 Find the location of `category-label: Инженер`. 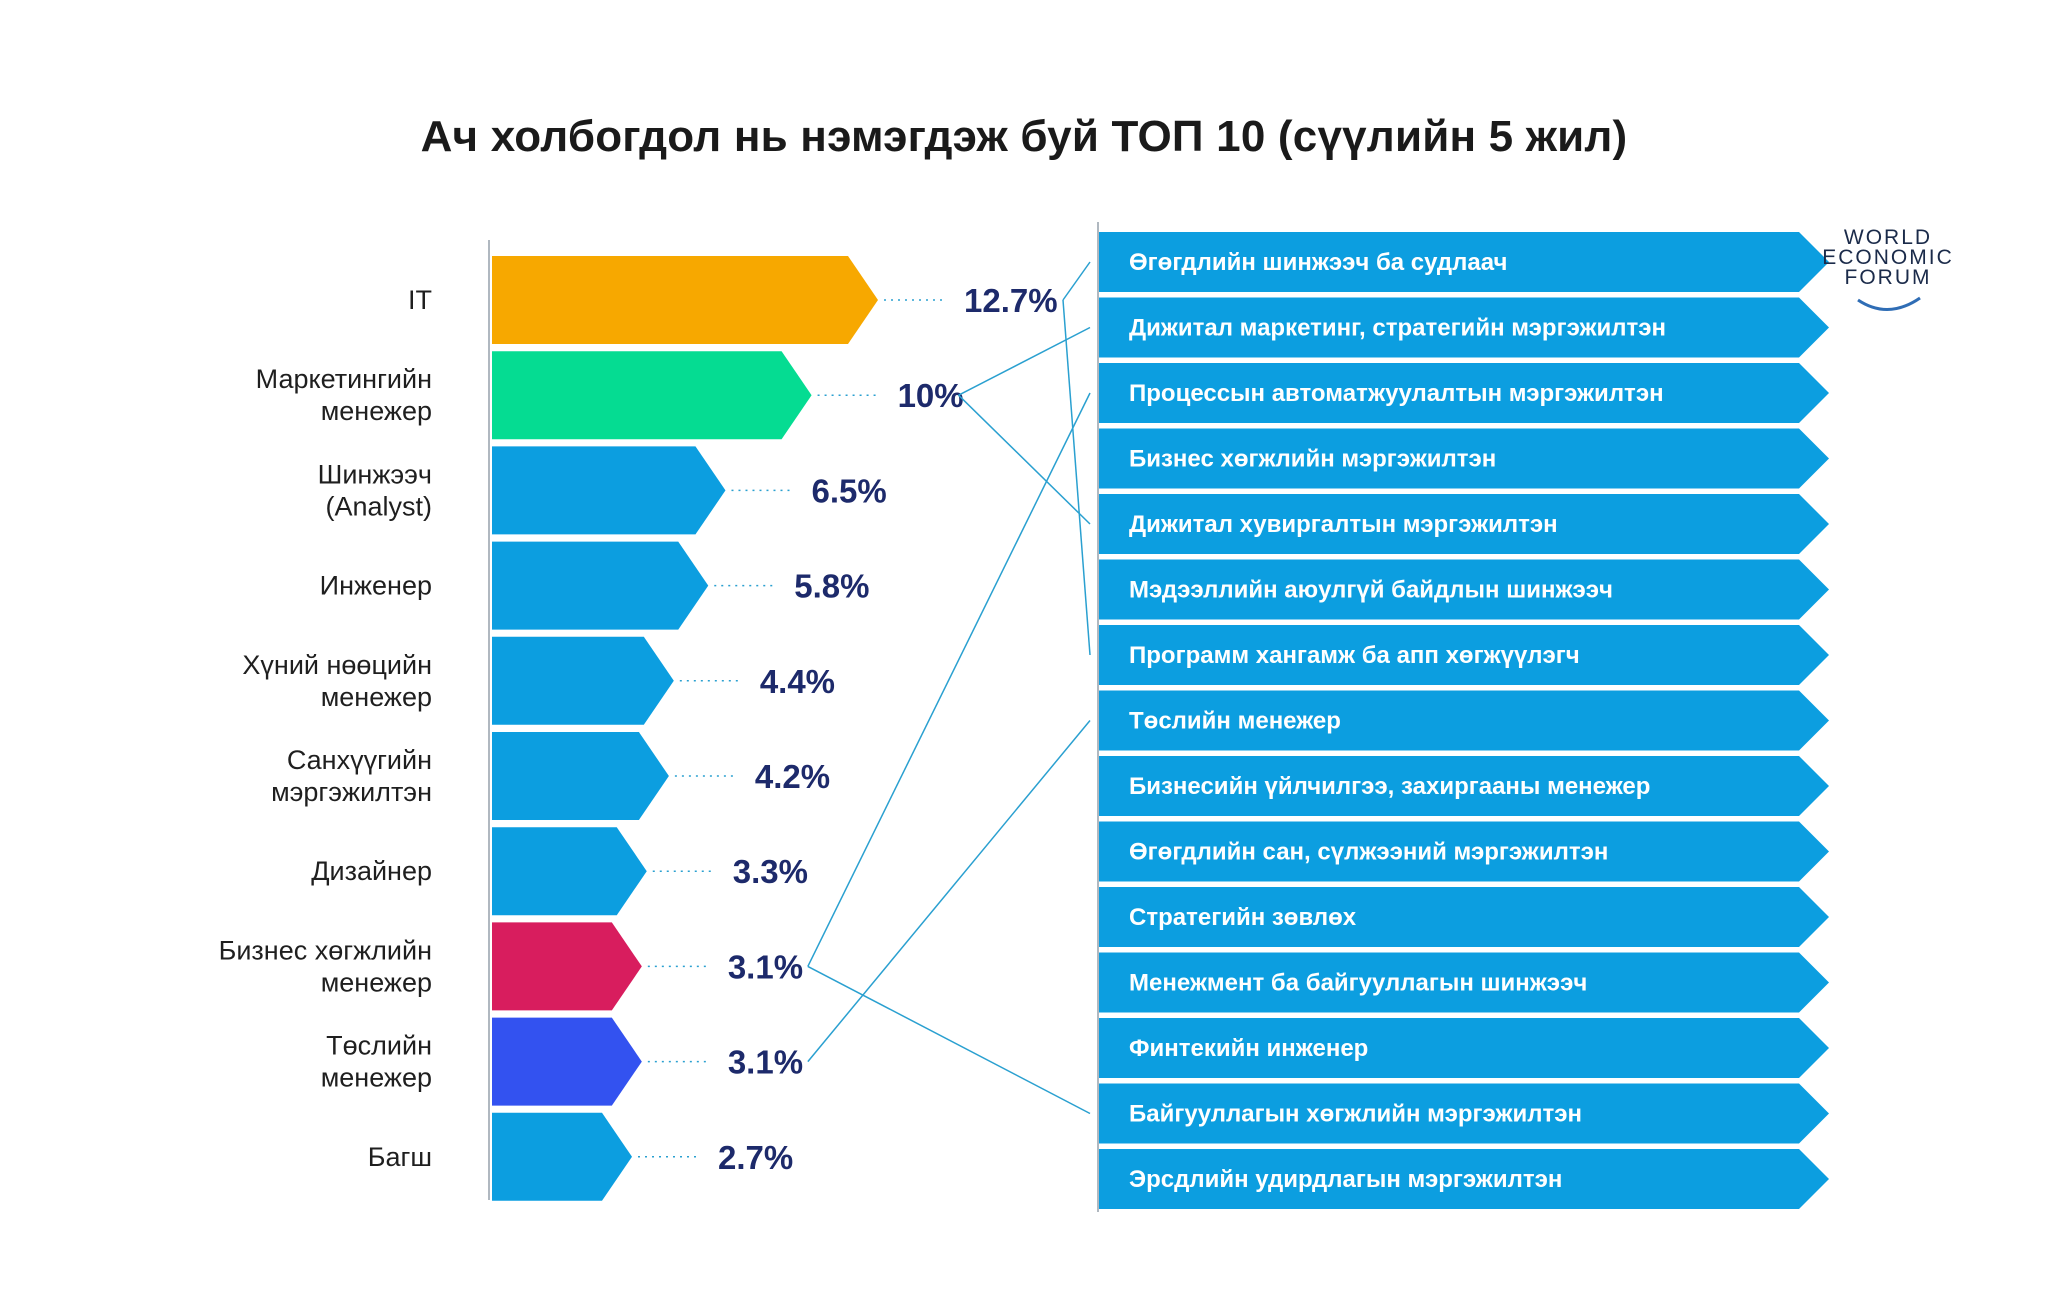

category-label: Инженер is located at coordinates (376, 586).